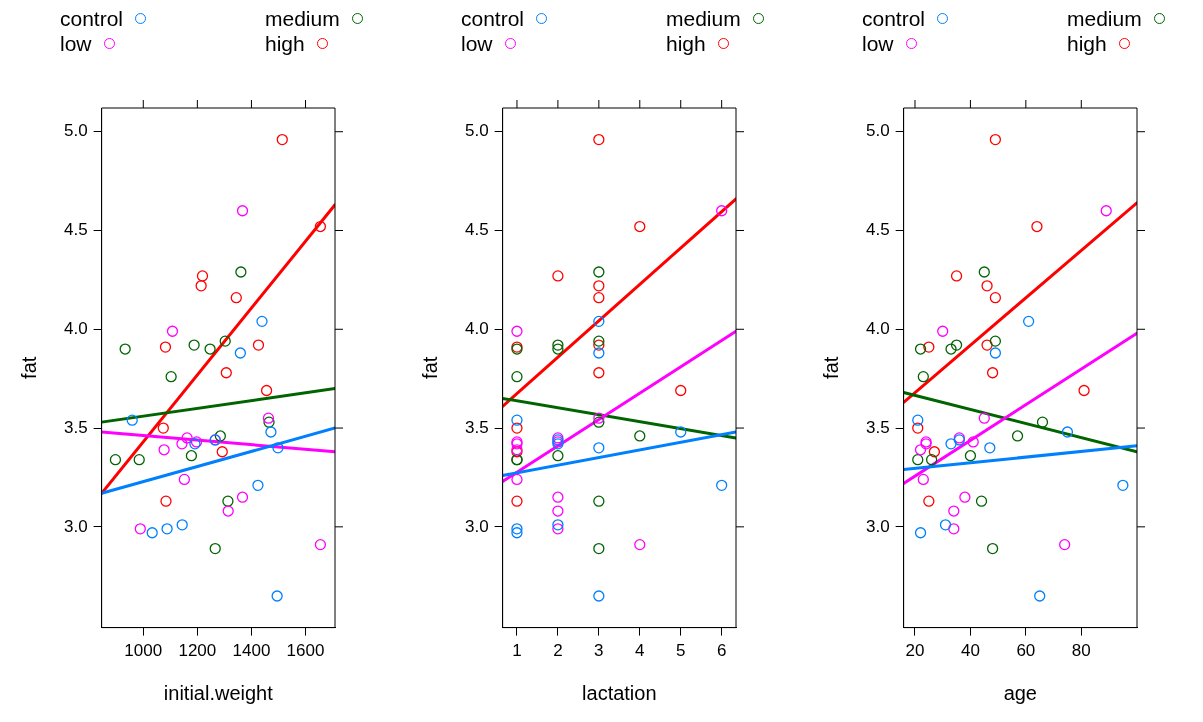  I want to click on x-axis-title: lactation, so click(619, 692).